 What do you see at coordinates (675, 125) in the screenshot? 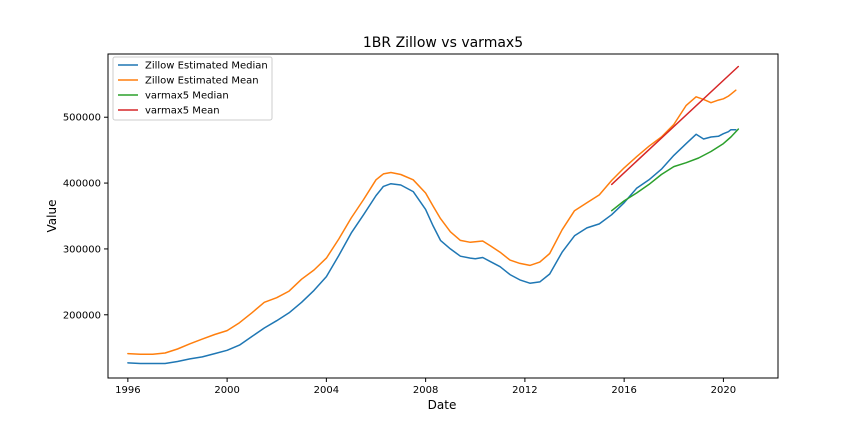
I see `series-line-varmax5-mean` at bounding box center [675, 125].